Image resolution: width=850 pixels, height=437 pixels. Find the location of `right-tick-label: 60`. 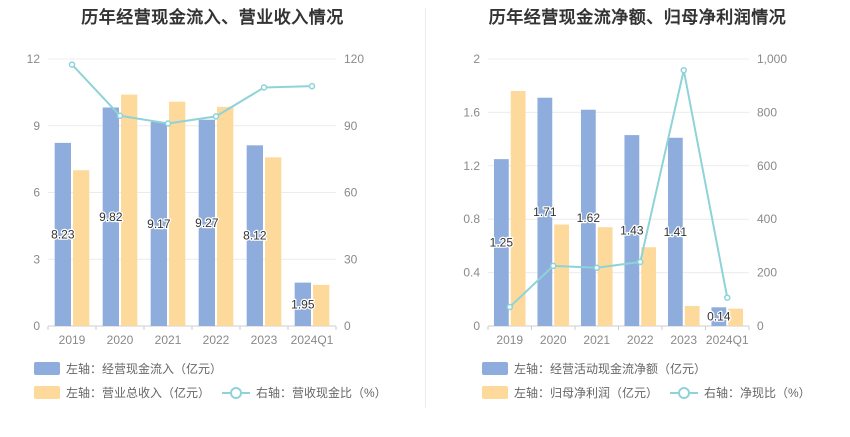

right-tick-label: 60 is located at coordinates (351, 193).